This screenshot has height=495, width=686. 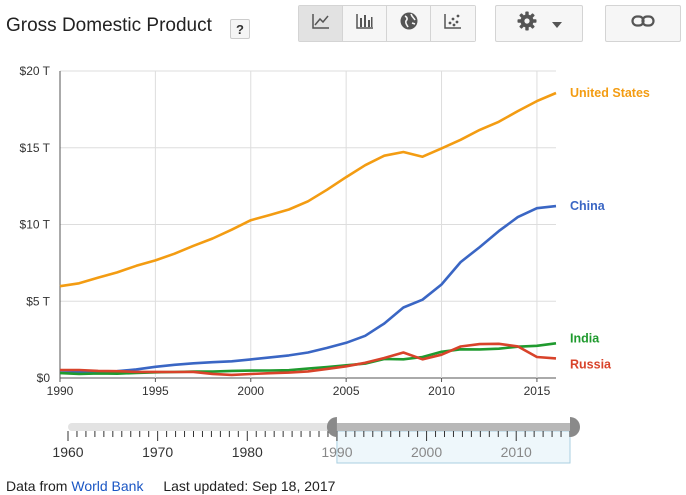 I want to click on scatter-plot-icon, so click(x=453, y=23).